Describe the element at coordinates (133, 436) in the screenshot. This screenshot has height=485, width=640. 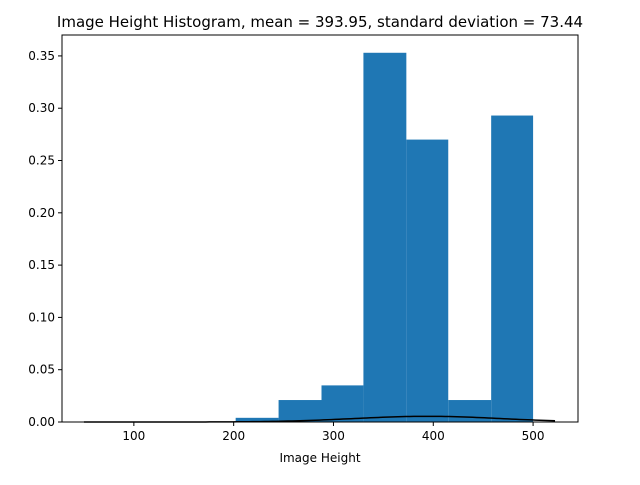
I see `x-tick-label: 100` at that location.